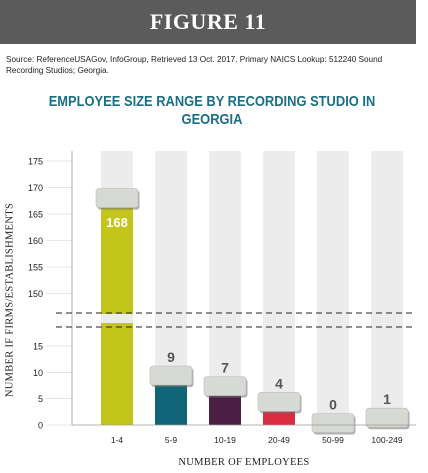  What do you see at coordinates (40, 399) in the screenshot?
I see `y-tick-label: 5` at bounding box center [40, 399].